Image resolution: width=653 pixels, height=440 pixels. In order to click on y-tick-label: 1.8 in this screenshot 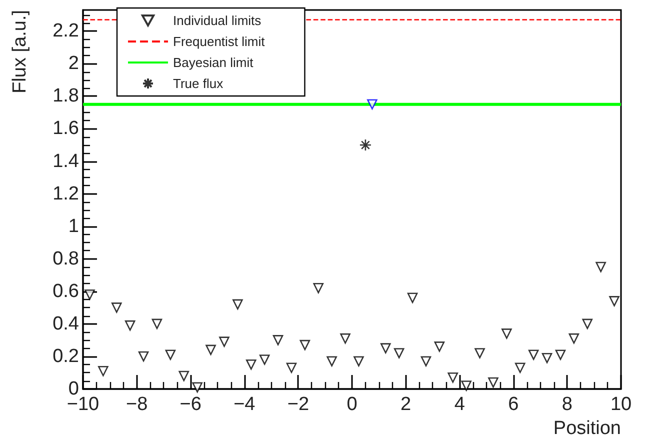, I will do `click(65, 96)`.